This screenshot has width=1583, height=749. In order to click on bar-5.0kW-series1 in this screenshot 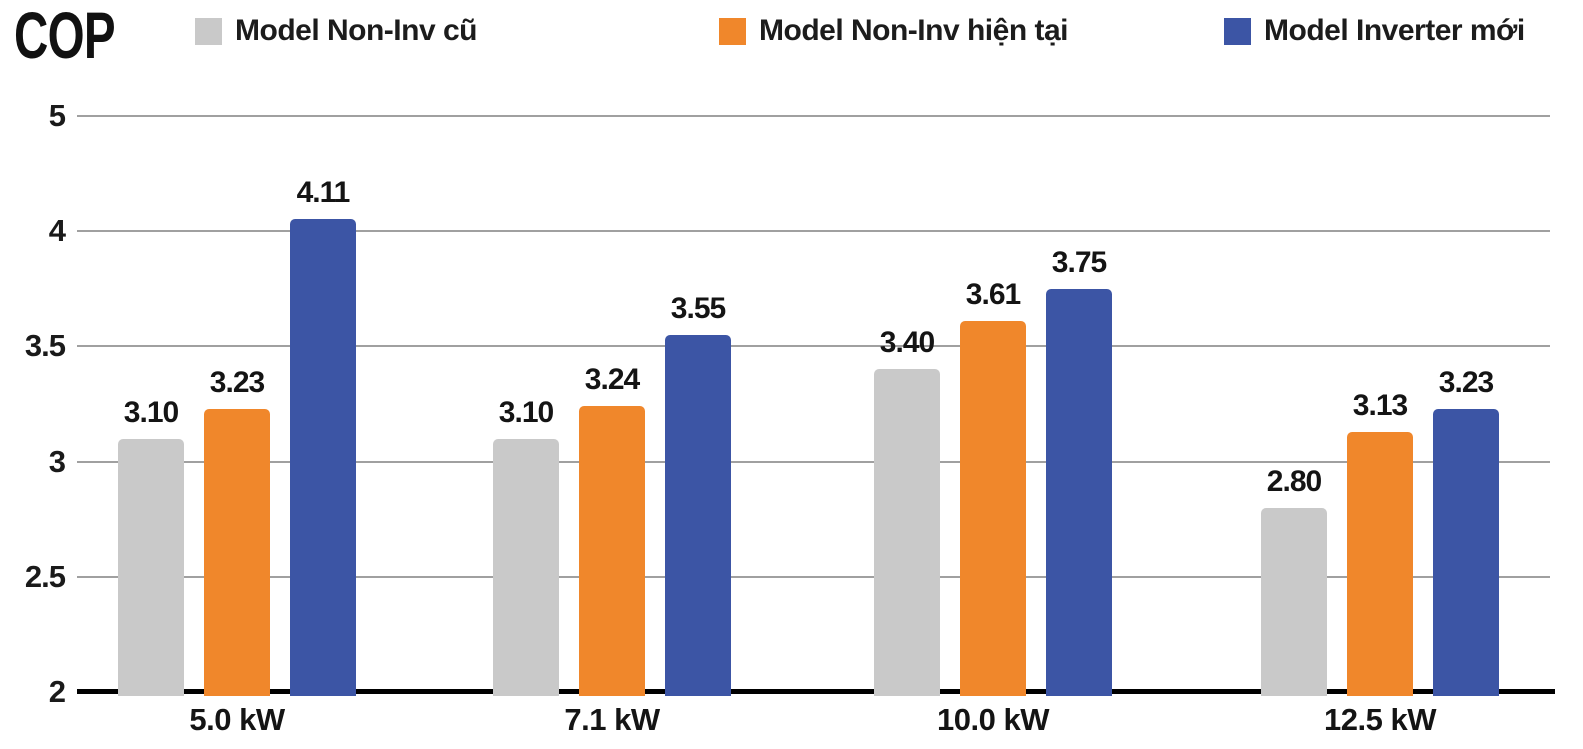, I will do `click(237, 552)`.